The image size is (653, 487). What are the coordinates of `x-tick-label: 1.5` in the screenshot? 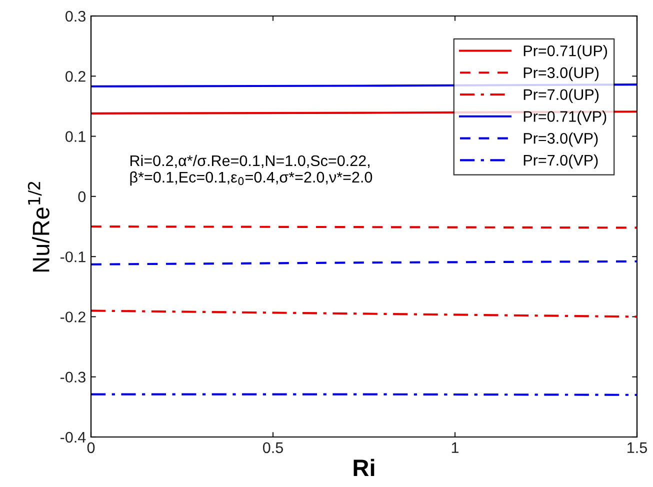 It's located at (637, 448).